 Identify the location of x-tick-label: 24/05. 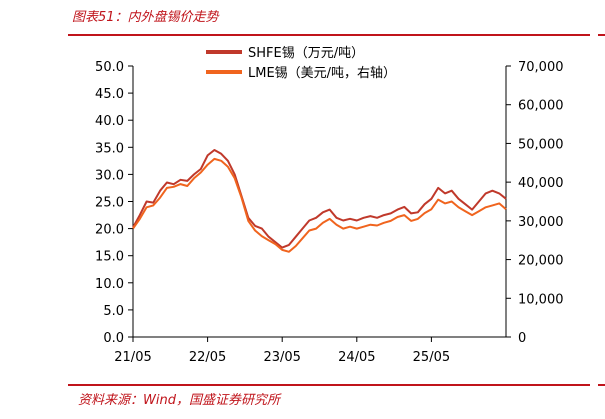
(356, 357).